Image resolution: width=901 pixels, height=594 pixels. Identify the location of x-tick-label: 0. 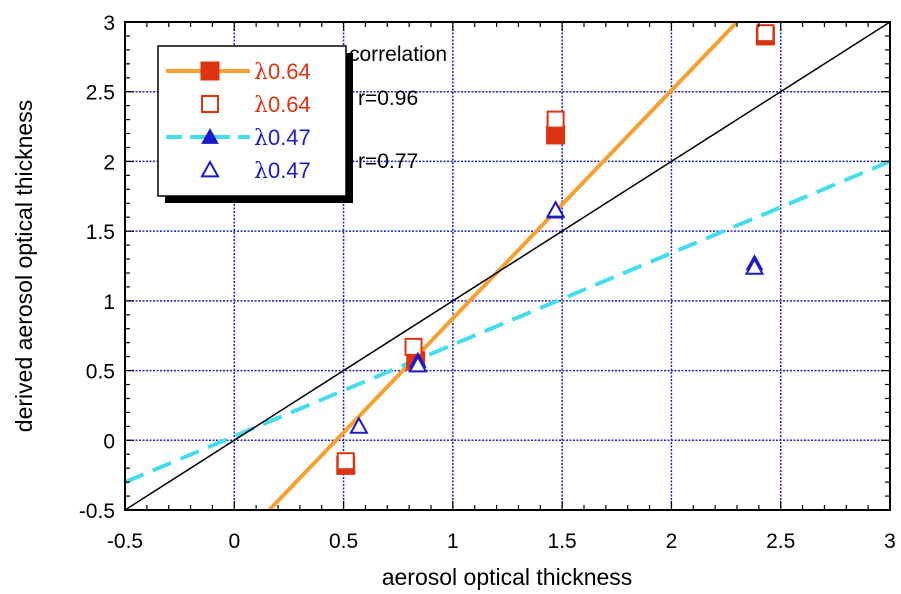
(234, 541).